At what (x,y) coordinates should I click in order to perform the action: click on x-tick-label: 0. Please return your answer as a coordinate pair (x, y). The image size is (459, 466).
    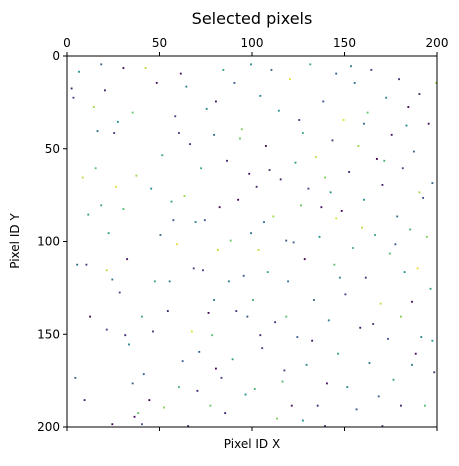
    Looking at the image, I should click on (67, 43).